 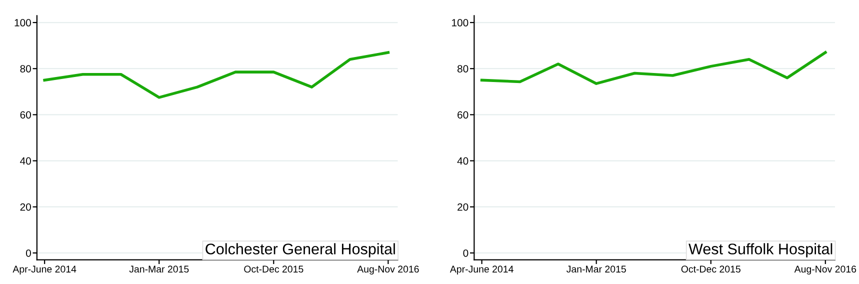 I want to click on annotation: Colchester General Hospital, so click(x=300, y=250).